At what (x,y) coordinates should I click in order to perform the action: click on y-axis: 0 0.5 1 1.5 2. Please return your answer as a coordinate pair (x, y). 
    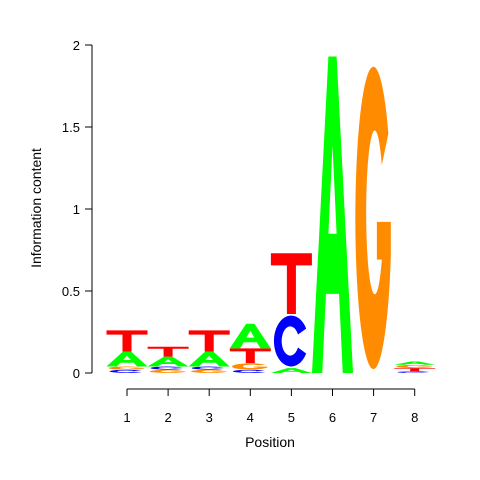
    Looking at the image, I should click on (77, 209).